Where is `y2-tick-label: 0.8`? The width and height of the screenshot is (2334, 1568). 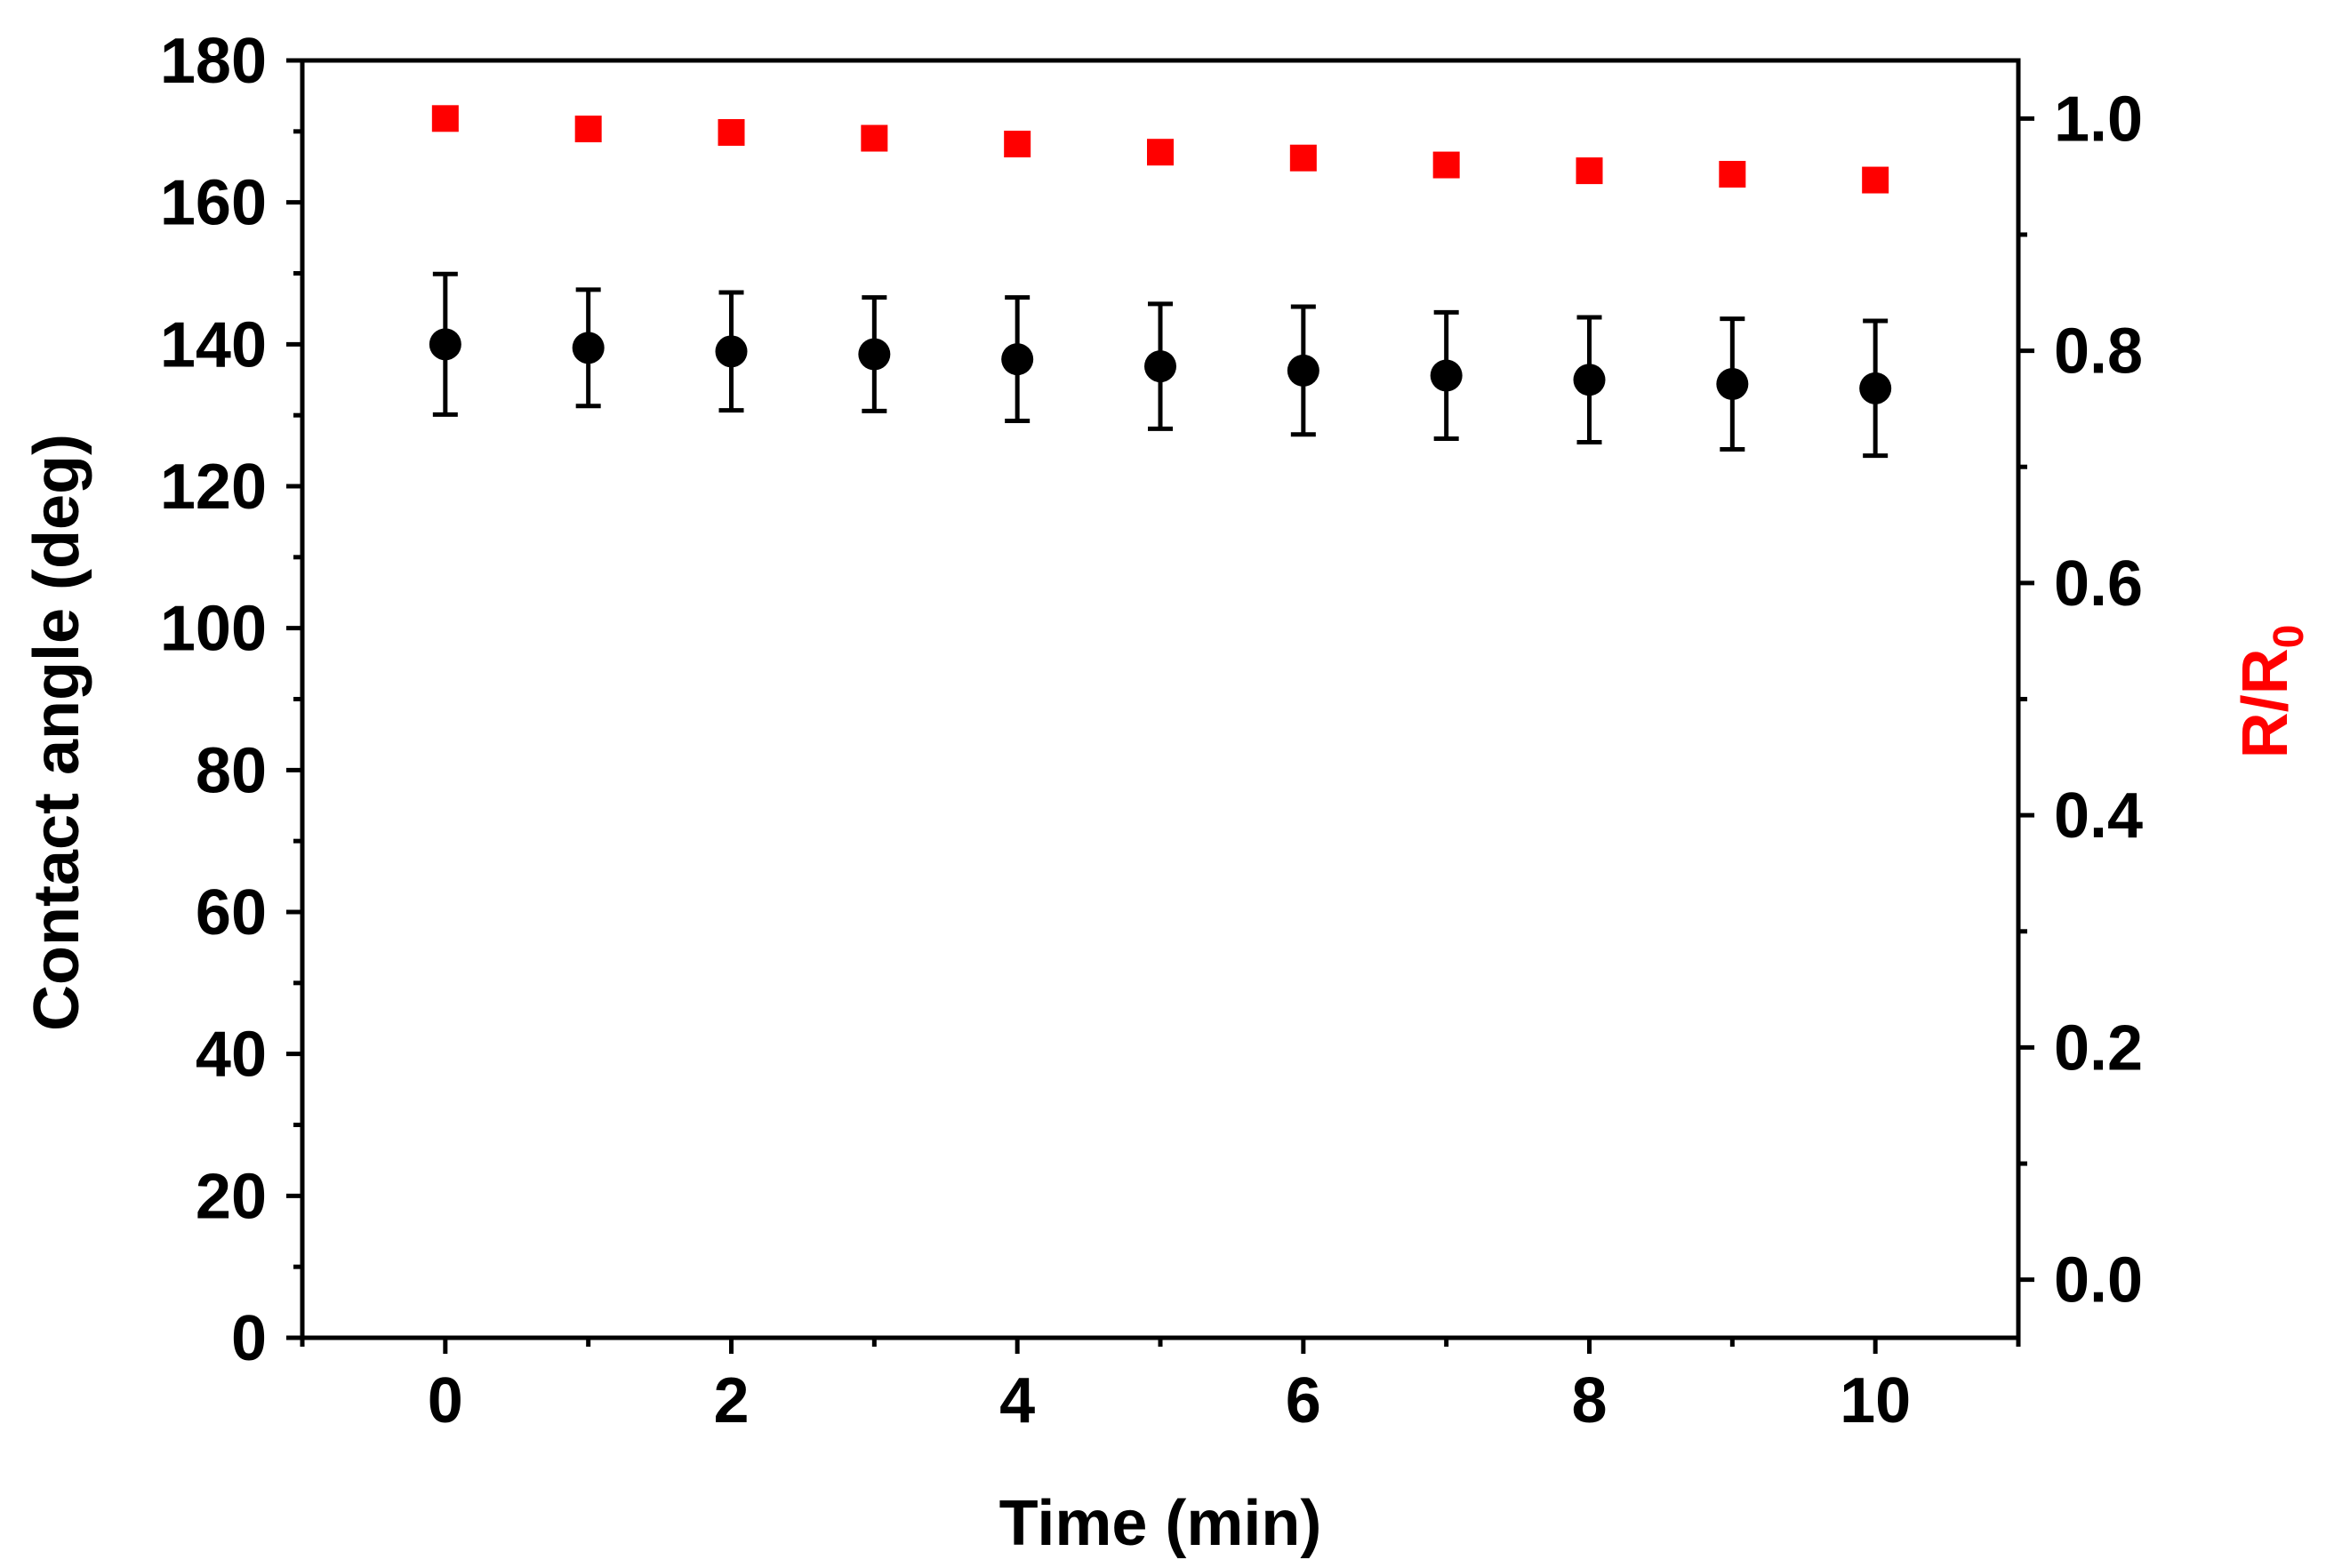 y2-tick-label: 0.8 is located at coordinates (2098, 352).